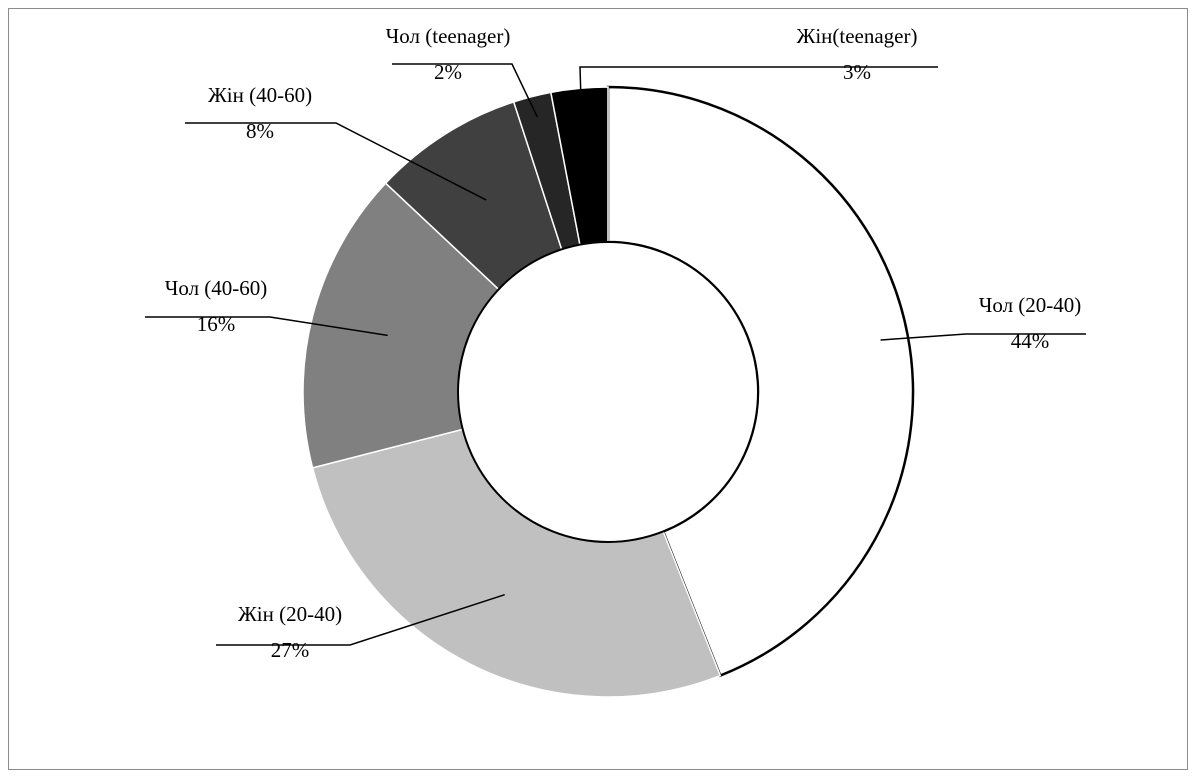  Describe the element at coordinates (216, 324) in the screenshot. I see `slice-value-label-2: 16%` at that location.